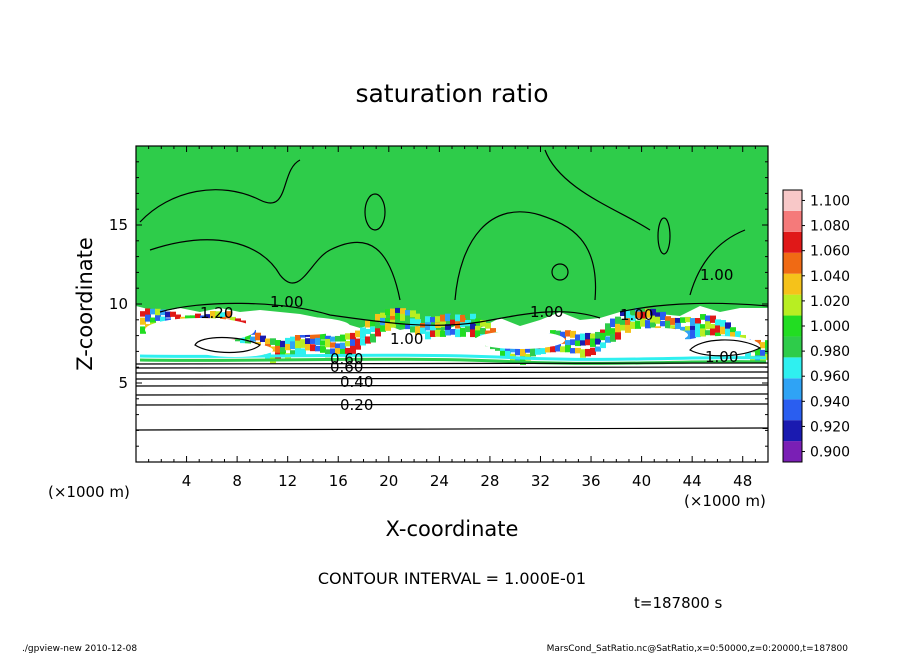 This screenshot has width=904, height=654. I want to click on colorbar-level-label: 1.100, so click(830, 201).